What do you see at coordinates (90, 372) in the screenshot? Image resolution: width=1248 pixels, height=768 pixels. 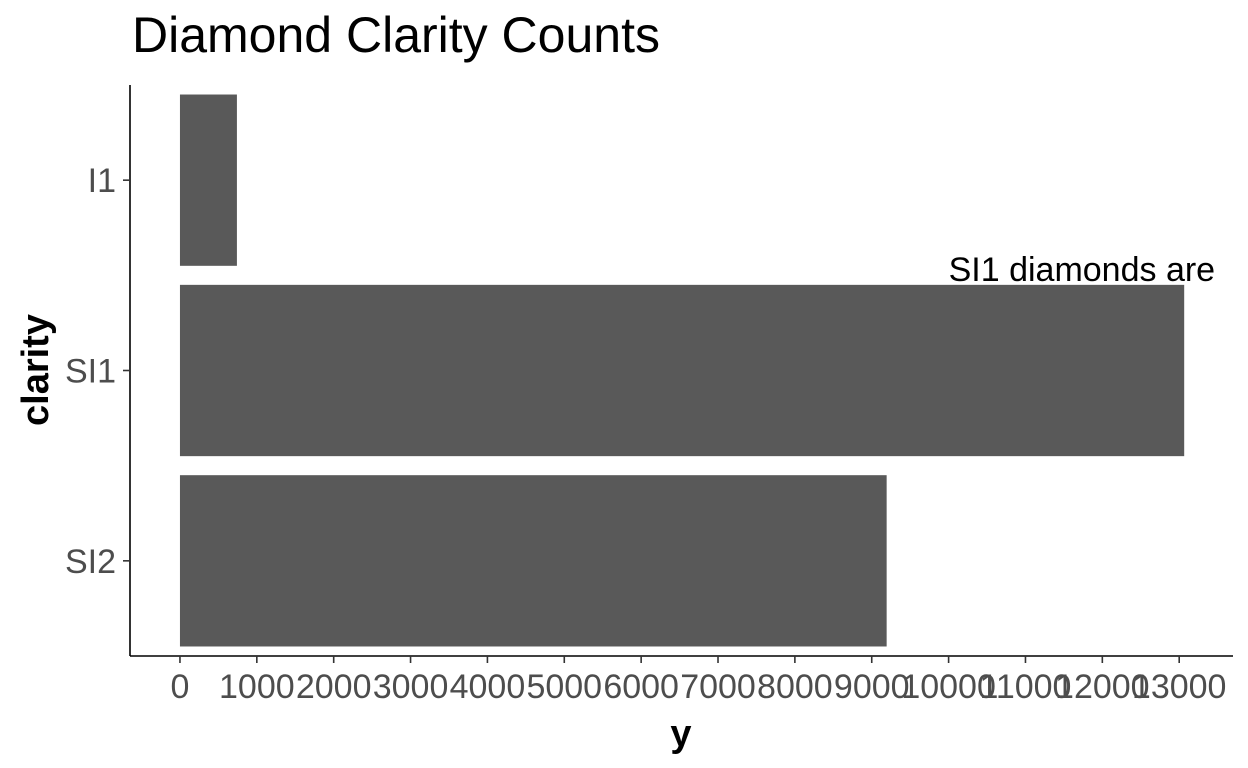 I see `y-tick-label: SI1` at bounding box center [90, 372].